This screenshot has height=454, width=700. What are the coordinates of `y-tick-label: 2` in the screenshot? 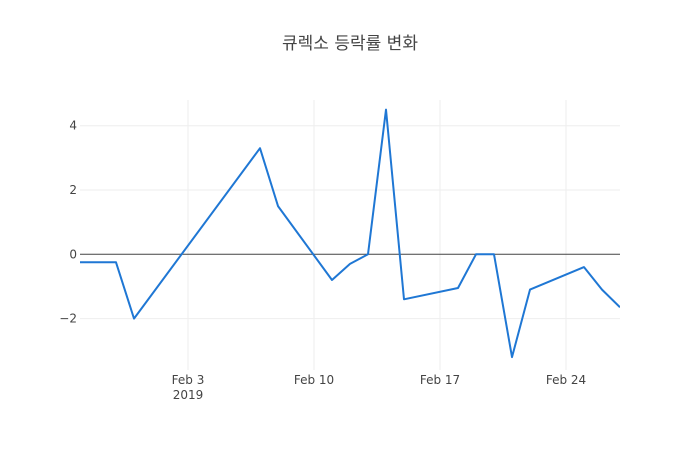 It's located at (73, 190).